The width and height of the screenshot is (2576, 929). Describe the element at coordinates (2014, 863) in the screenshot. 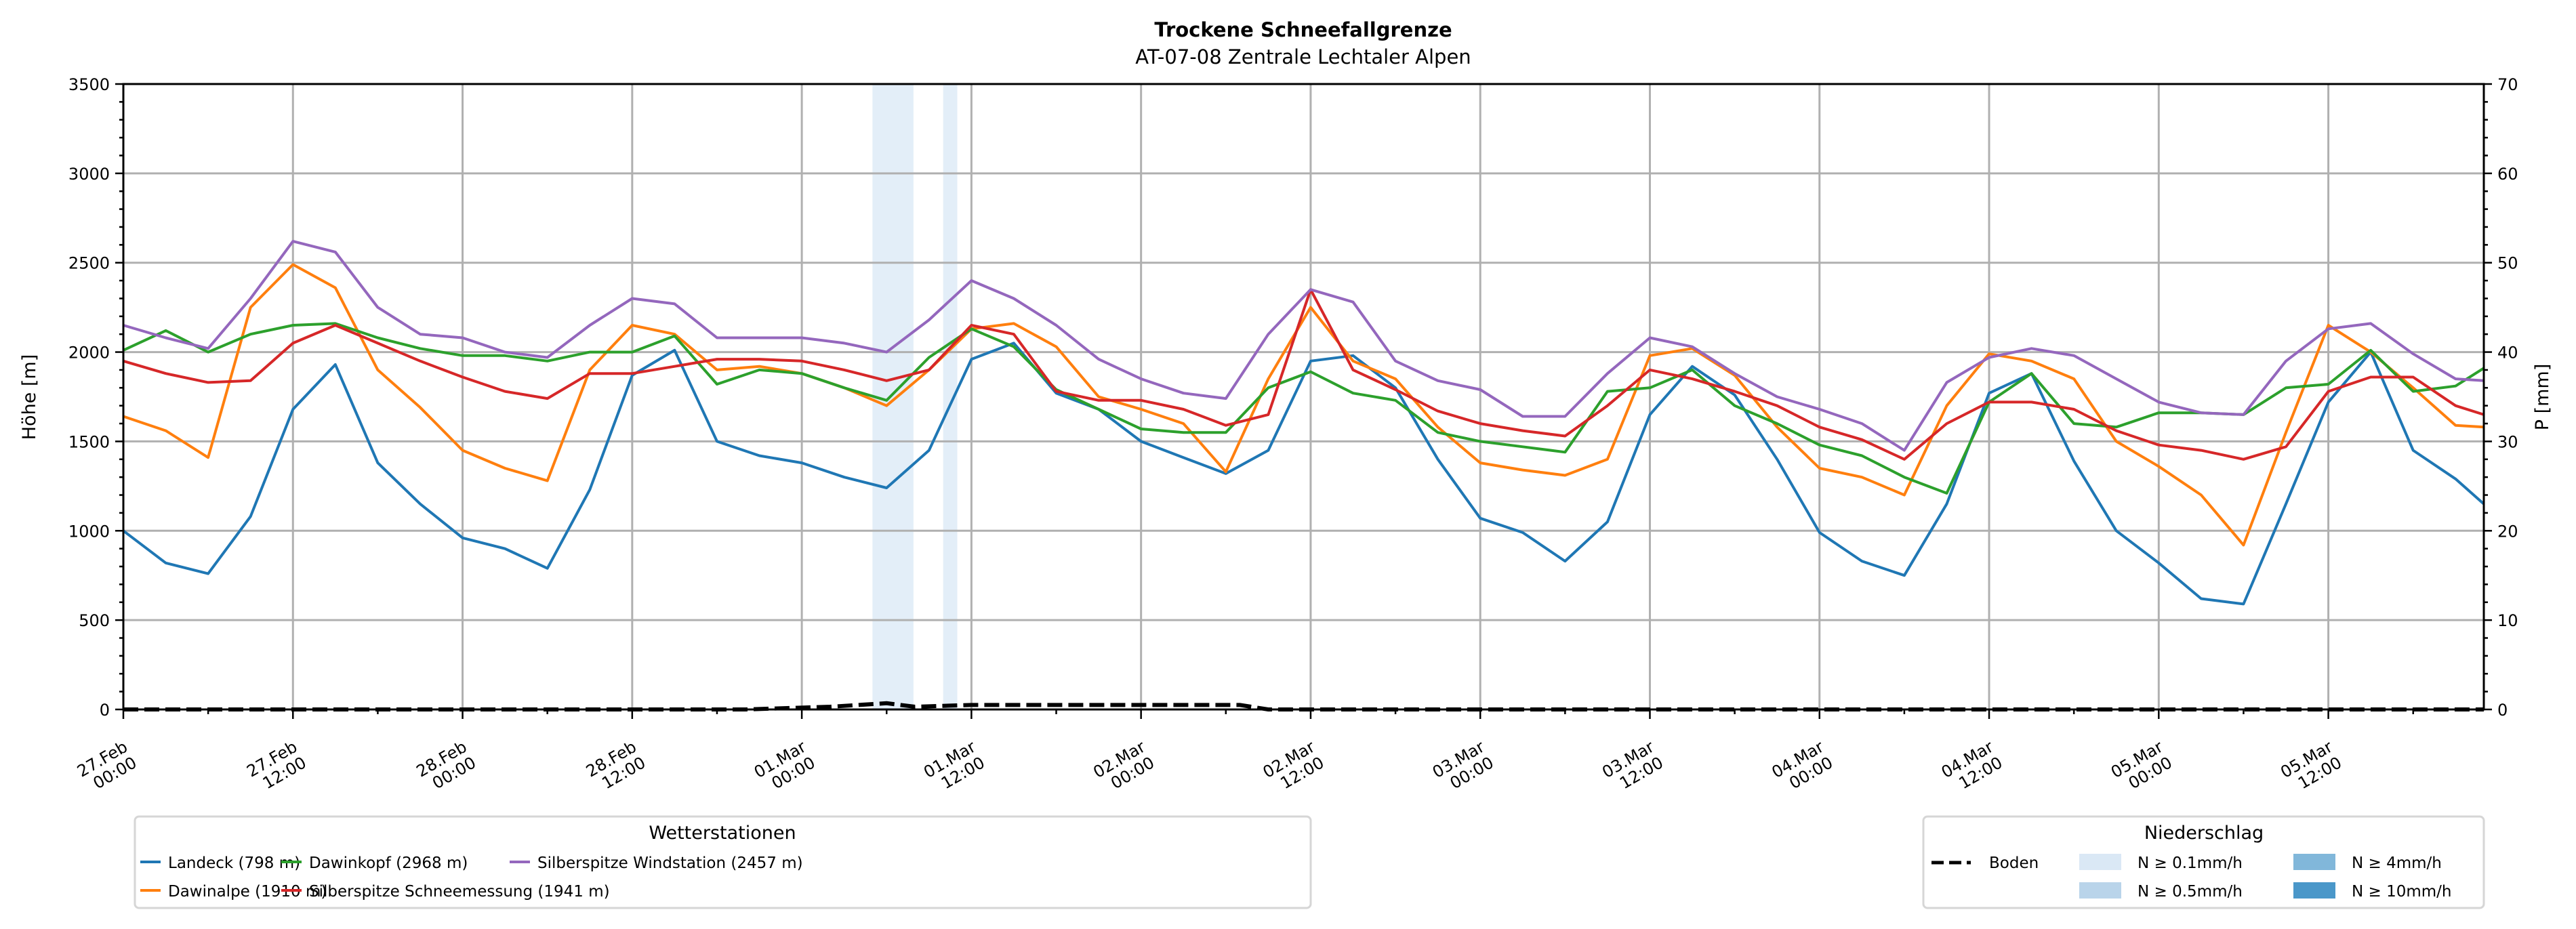

I see `legend-label: Boden` at that location.